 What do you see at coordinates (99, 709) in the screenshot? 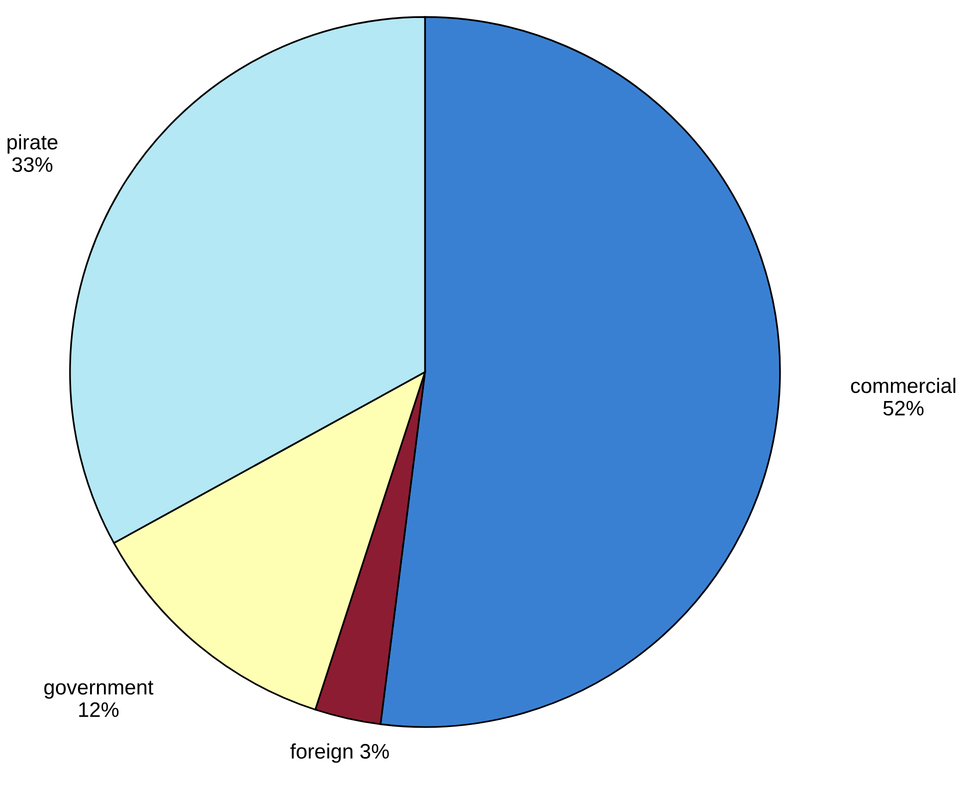
I see `data-label: 12%` at bounding box center [99, 709].